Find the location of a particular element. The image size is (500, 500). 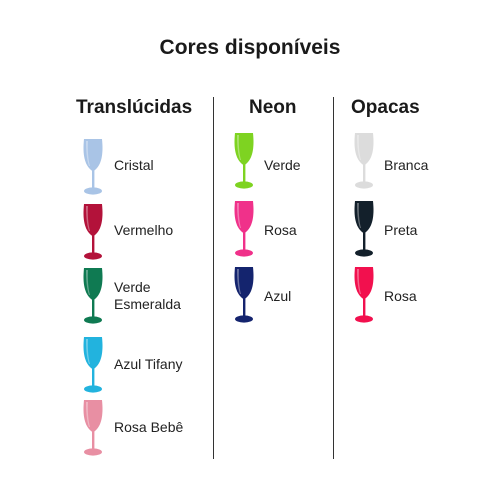

color-label: Verde Esmeralda is located at coordinates (147, 295).